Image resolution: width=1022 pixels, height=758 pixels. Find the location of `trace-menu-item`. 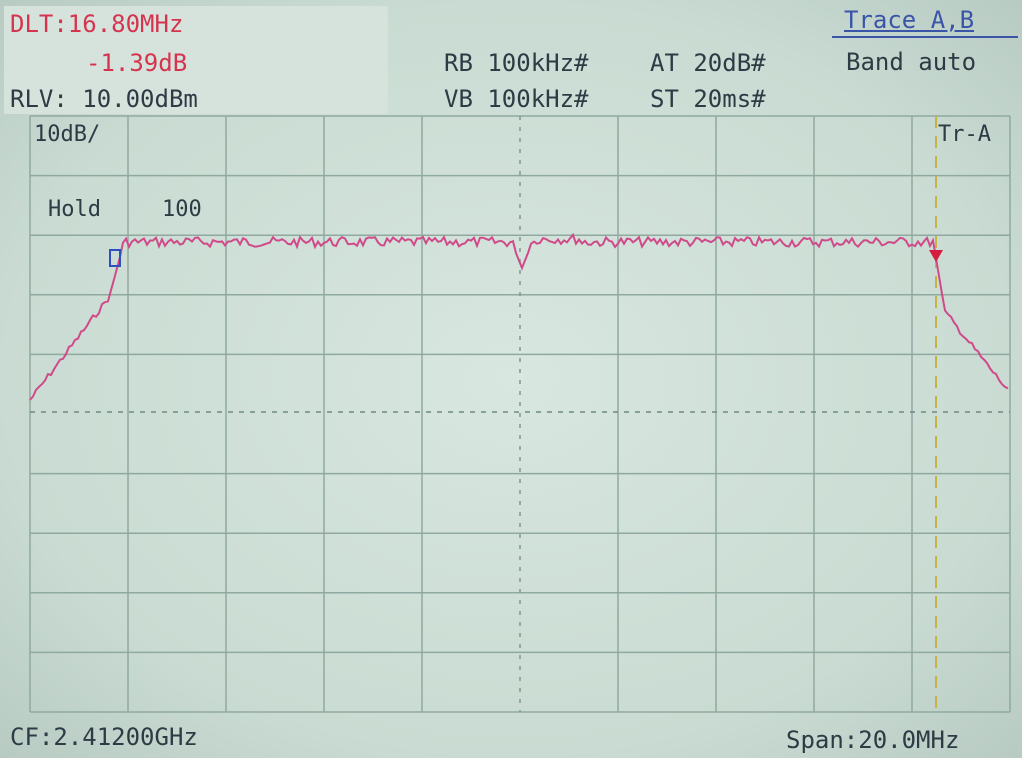

trace-menu-item is located at coordinates (925, 22).